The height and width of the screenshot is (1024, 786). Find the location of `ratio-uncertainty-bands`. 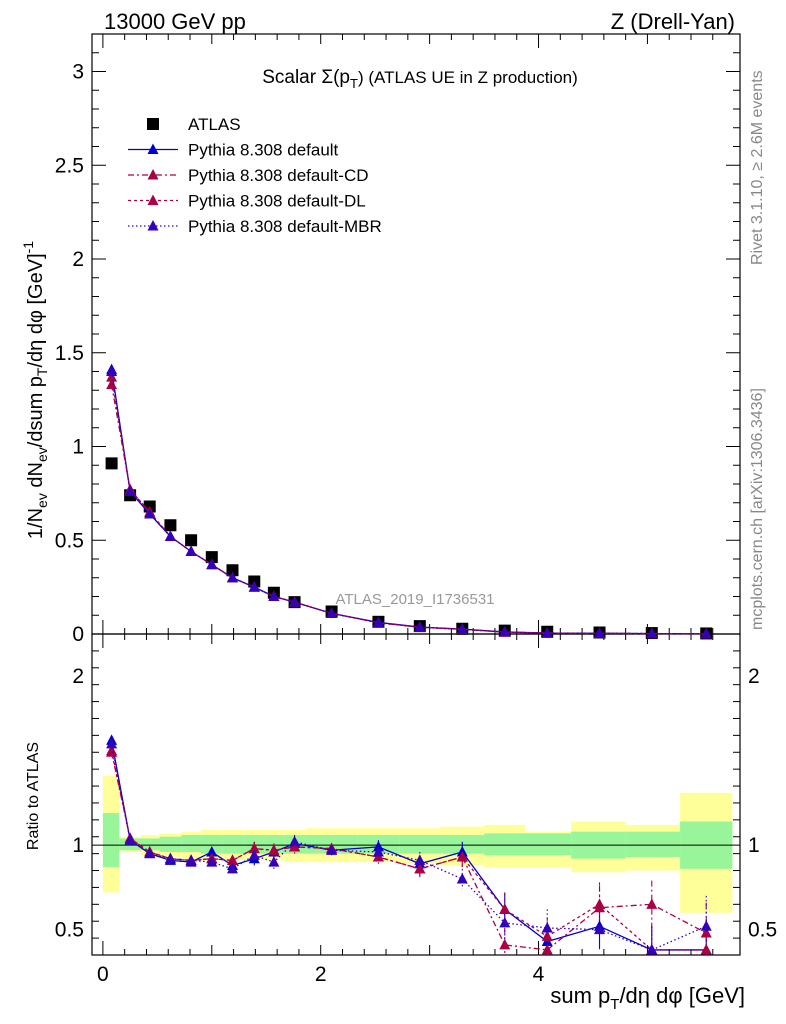

ratio-uncertainty-bands is located at coordinates (416, 844).